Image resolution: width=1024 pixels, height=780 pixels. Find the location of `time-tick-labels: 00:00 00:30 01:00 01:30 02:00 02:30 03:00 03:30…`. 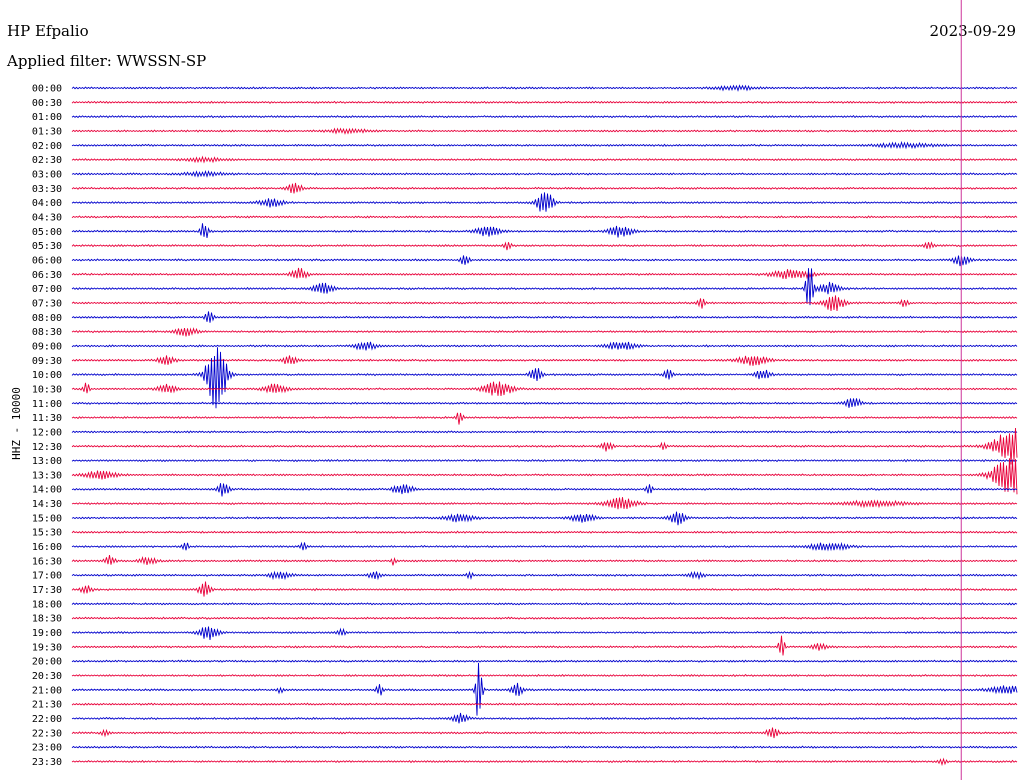

time-tick-labels: 00:00 00:30 01:00 01:30 02:00 02:30 03:00 03:30… is located at coordinates (47, 426).